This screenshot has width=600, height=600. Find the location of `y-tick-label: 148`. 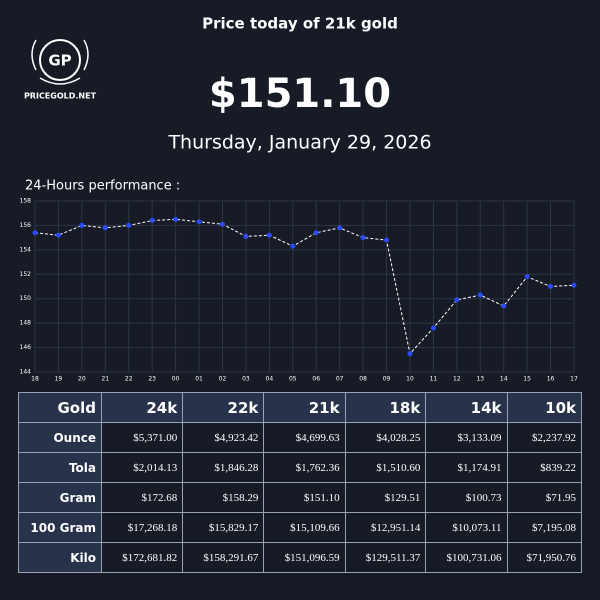

y-tick-label: 148 is located at coordinates (26, 323).